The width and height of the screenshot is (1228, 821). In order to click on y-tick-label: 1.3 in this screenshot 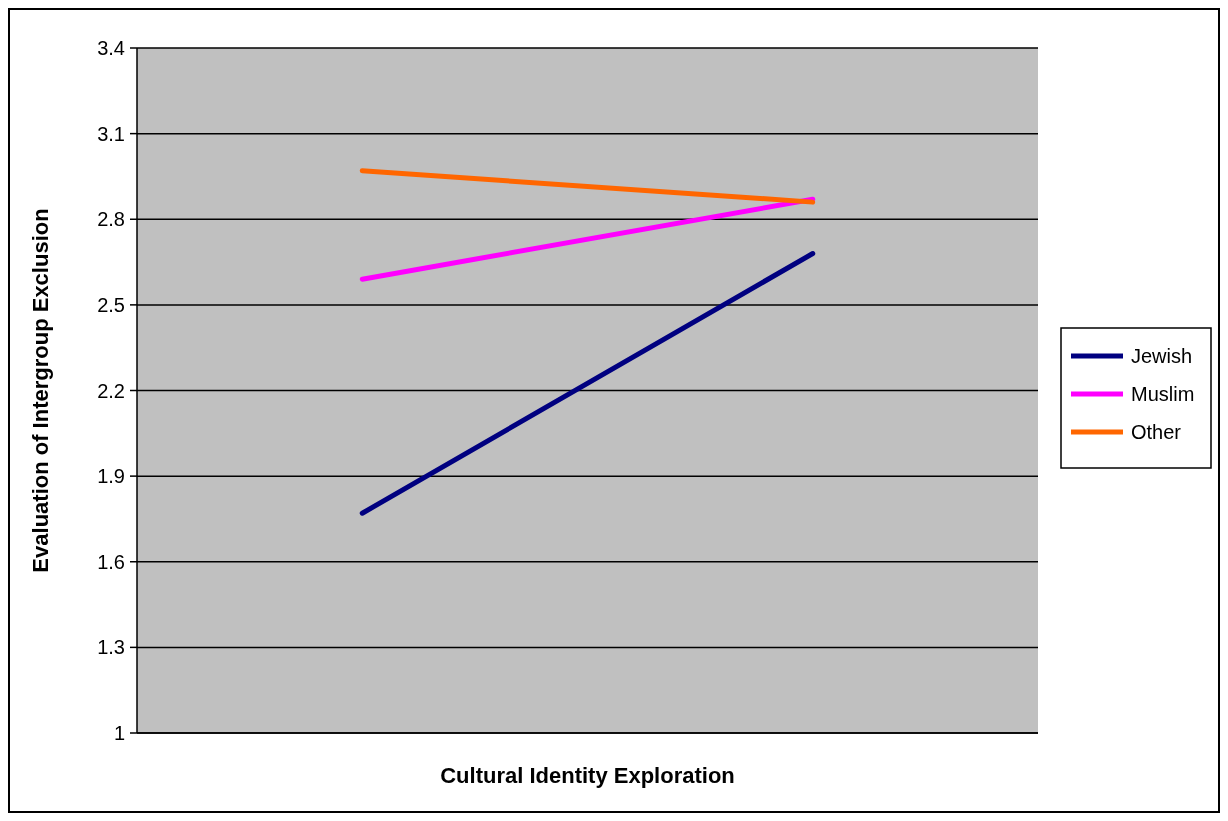, I will do `click(111, 647)`.